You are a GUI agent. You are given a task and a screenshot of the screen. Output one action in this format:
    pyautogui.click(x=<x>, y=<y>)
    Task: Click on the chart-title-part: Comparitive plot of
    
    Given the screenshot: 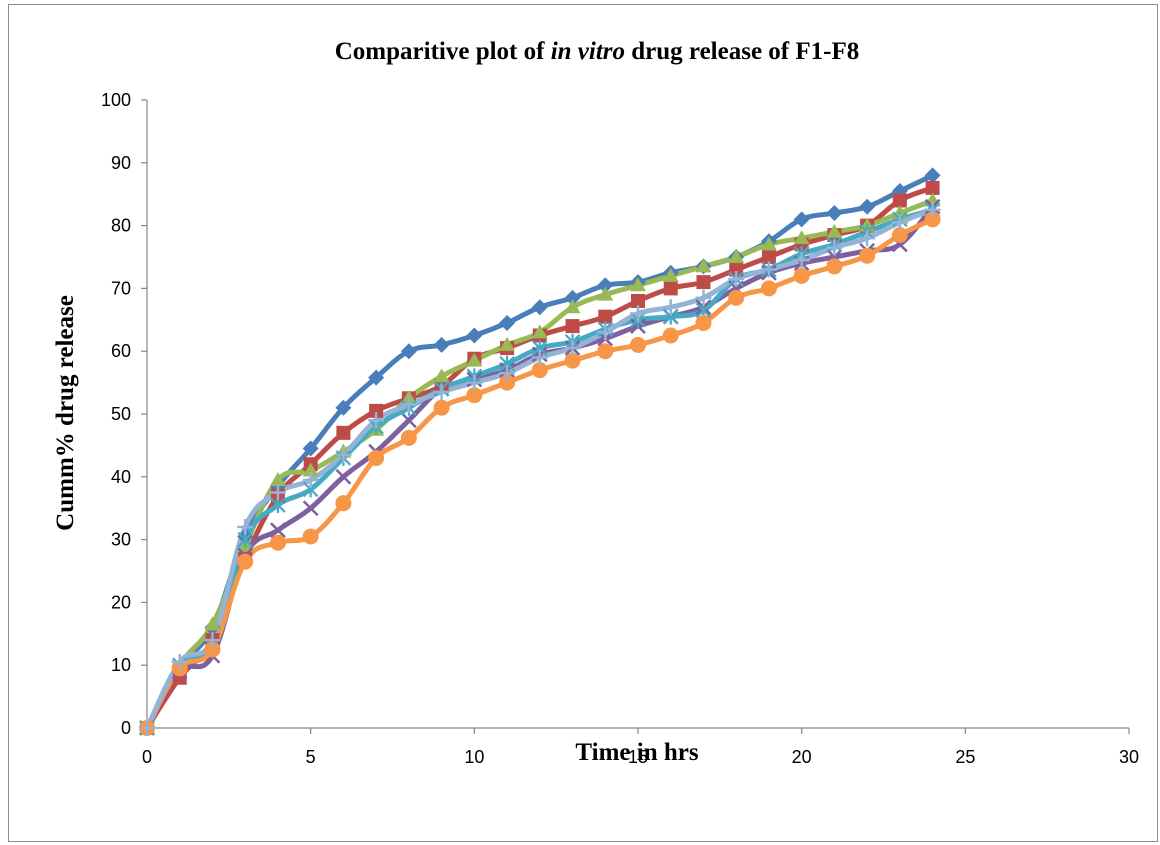 What is the action you would take?
    pyautogui.click(x=440, y=51)
    